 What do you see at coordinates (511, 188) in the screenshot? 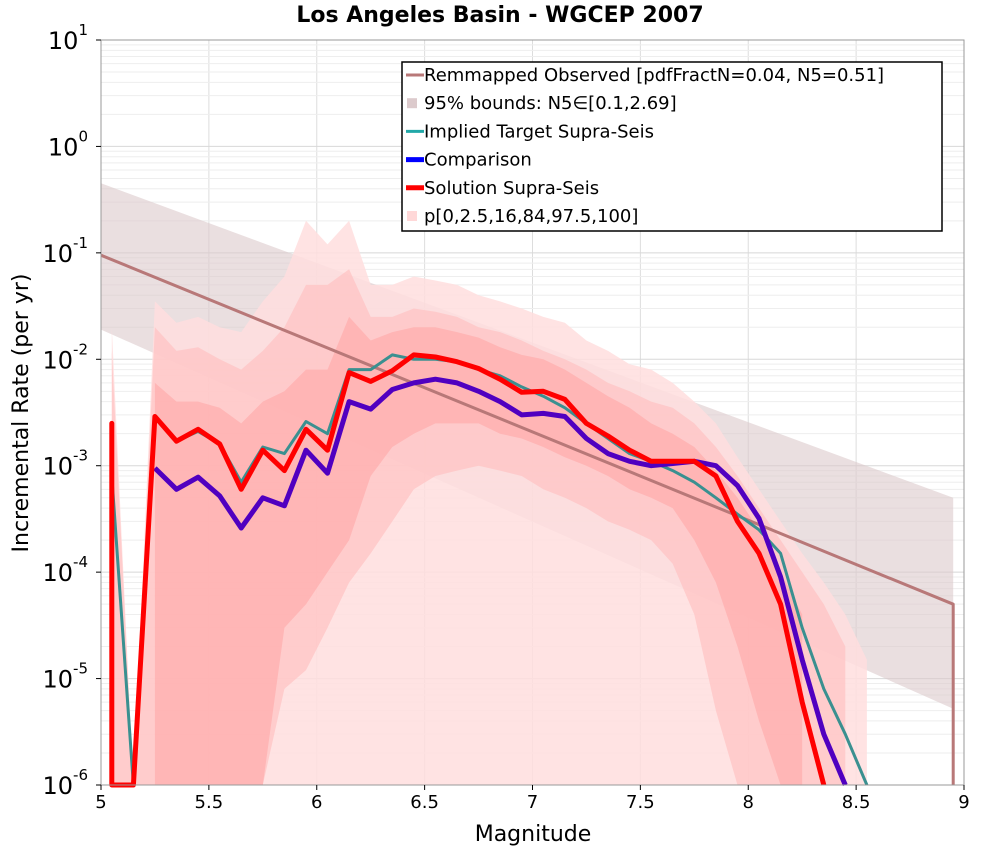
I see `legend-label: Solution Supra-Seis` at bounding box center [511, 188].